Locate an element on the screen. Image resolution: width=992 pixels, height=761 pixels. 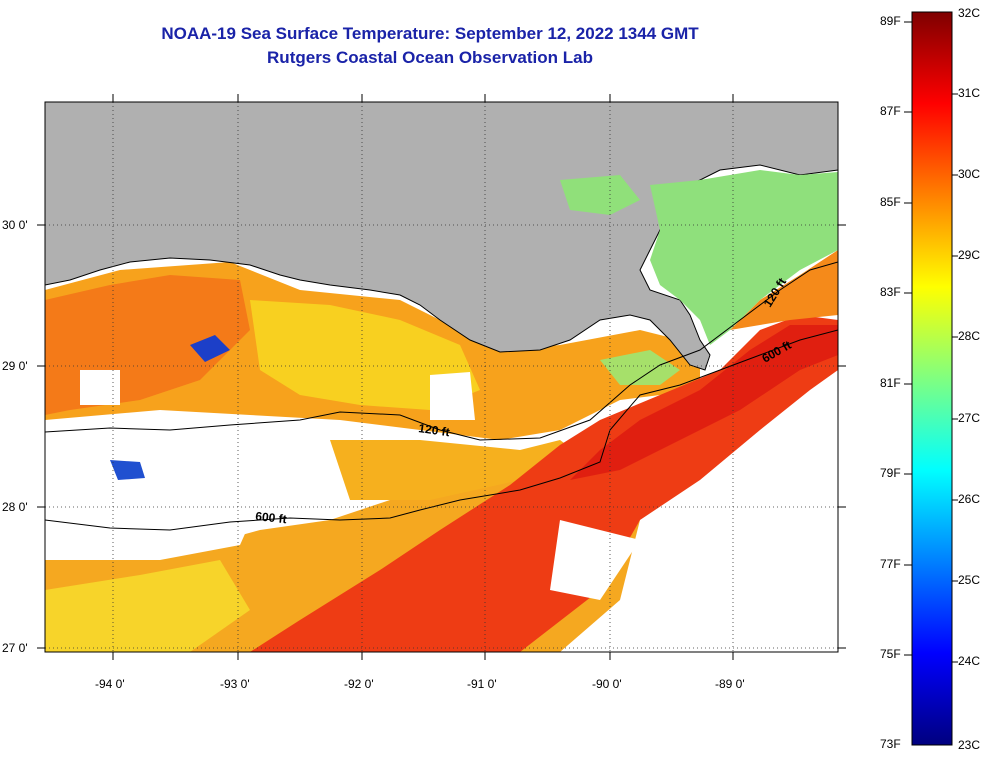
lat-label: 29 0' is located at coordinates (15, 366).